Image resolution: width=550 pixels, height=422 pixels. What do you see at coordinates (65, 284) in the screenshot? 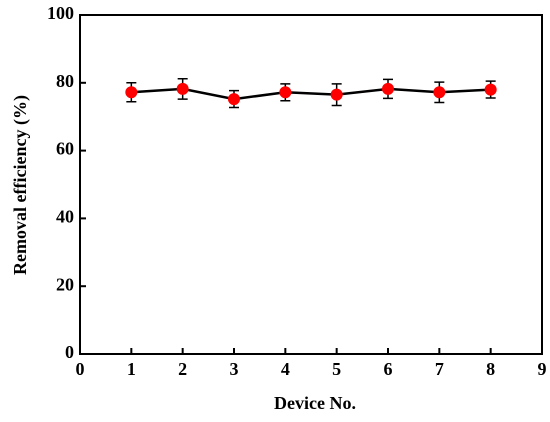
I see `y-tick-label: 20` at bounding box center [65, 284].